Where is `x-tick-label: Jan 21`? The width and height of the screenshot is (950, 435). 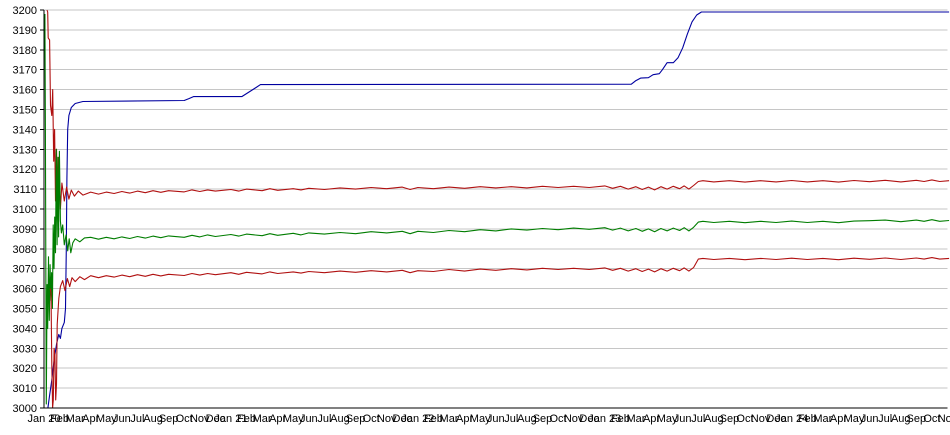 x-tick-label: Jan 21 is located at coordinates (230, 419).